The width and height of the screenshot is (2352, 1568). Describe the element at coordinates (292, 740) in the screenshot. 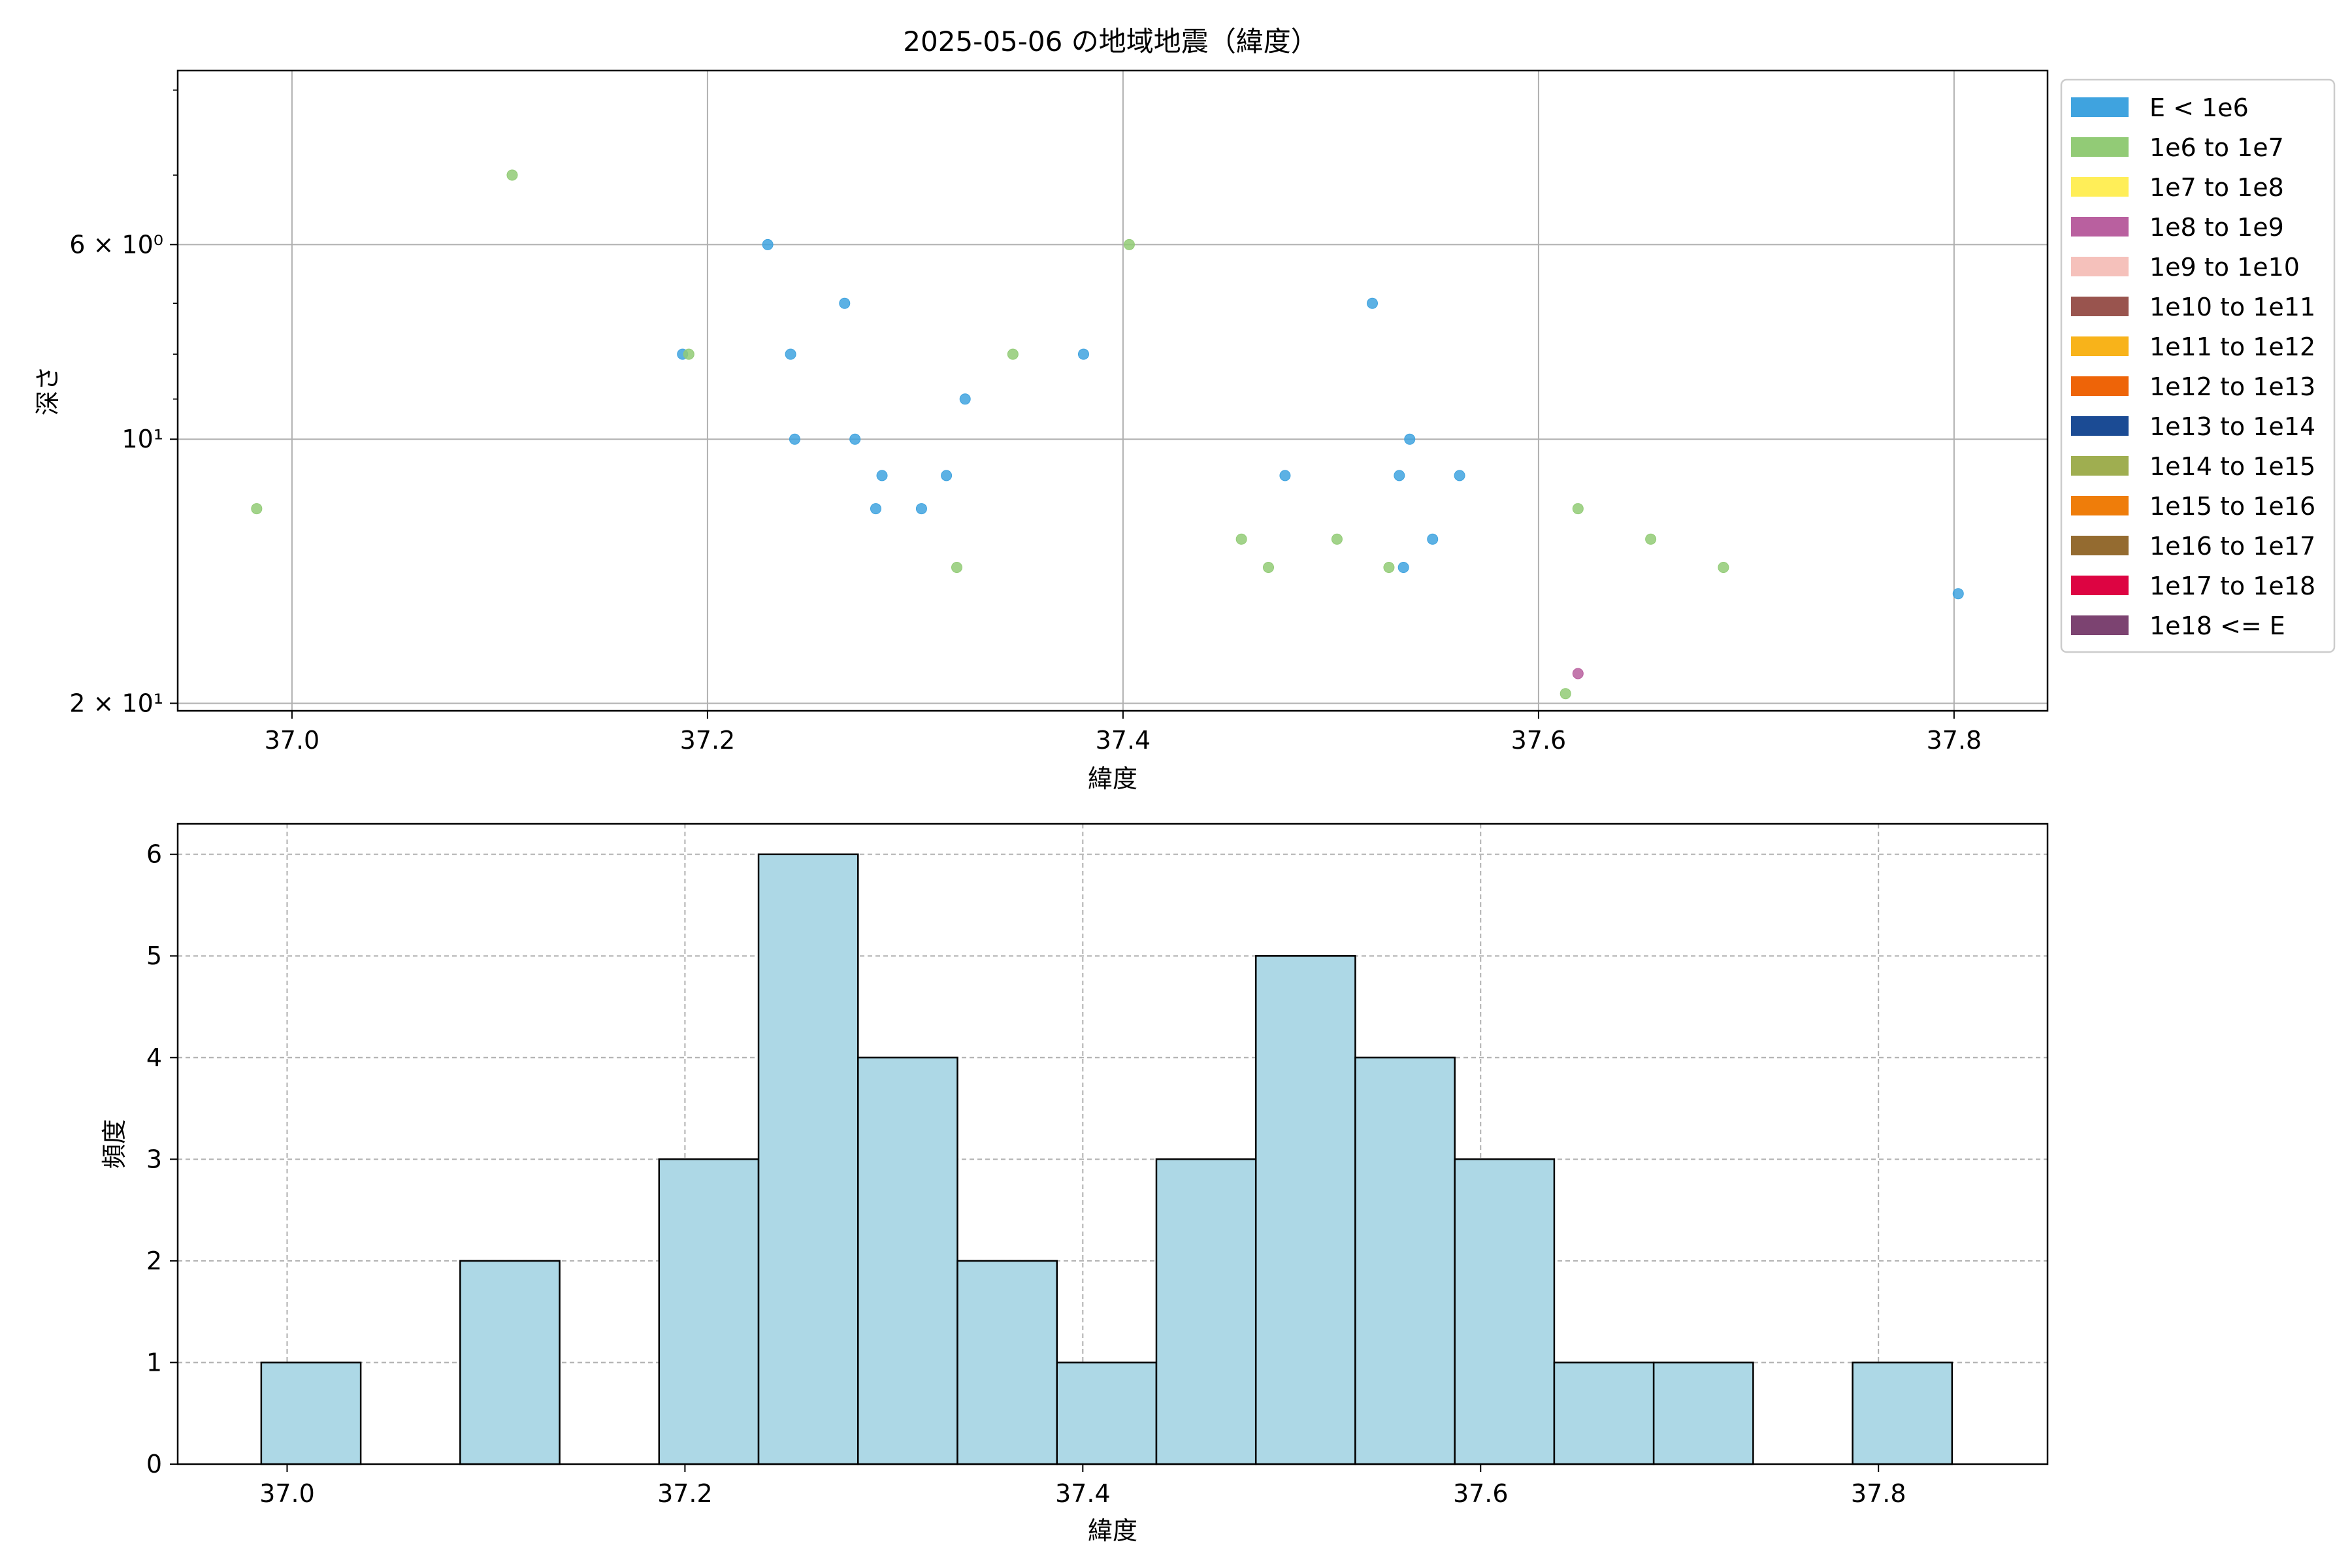

I see `x-tick-label: 37.0` at that location.